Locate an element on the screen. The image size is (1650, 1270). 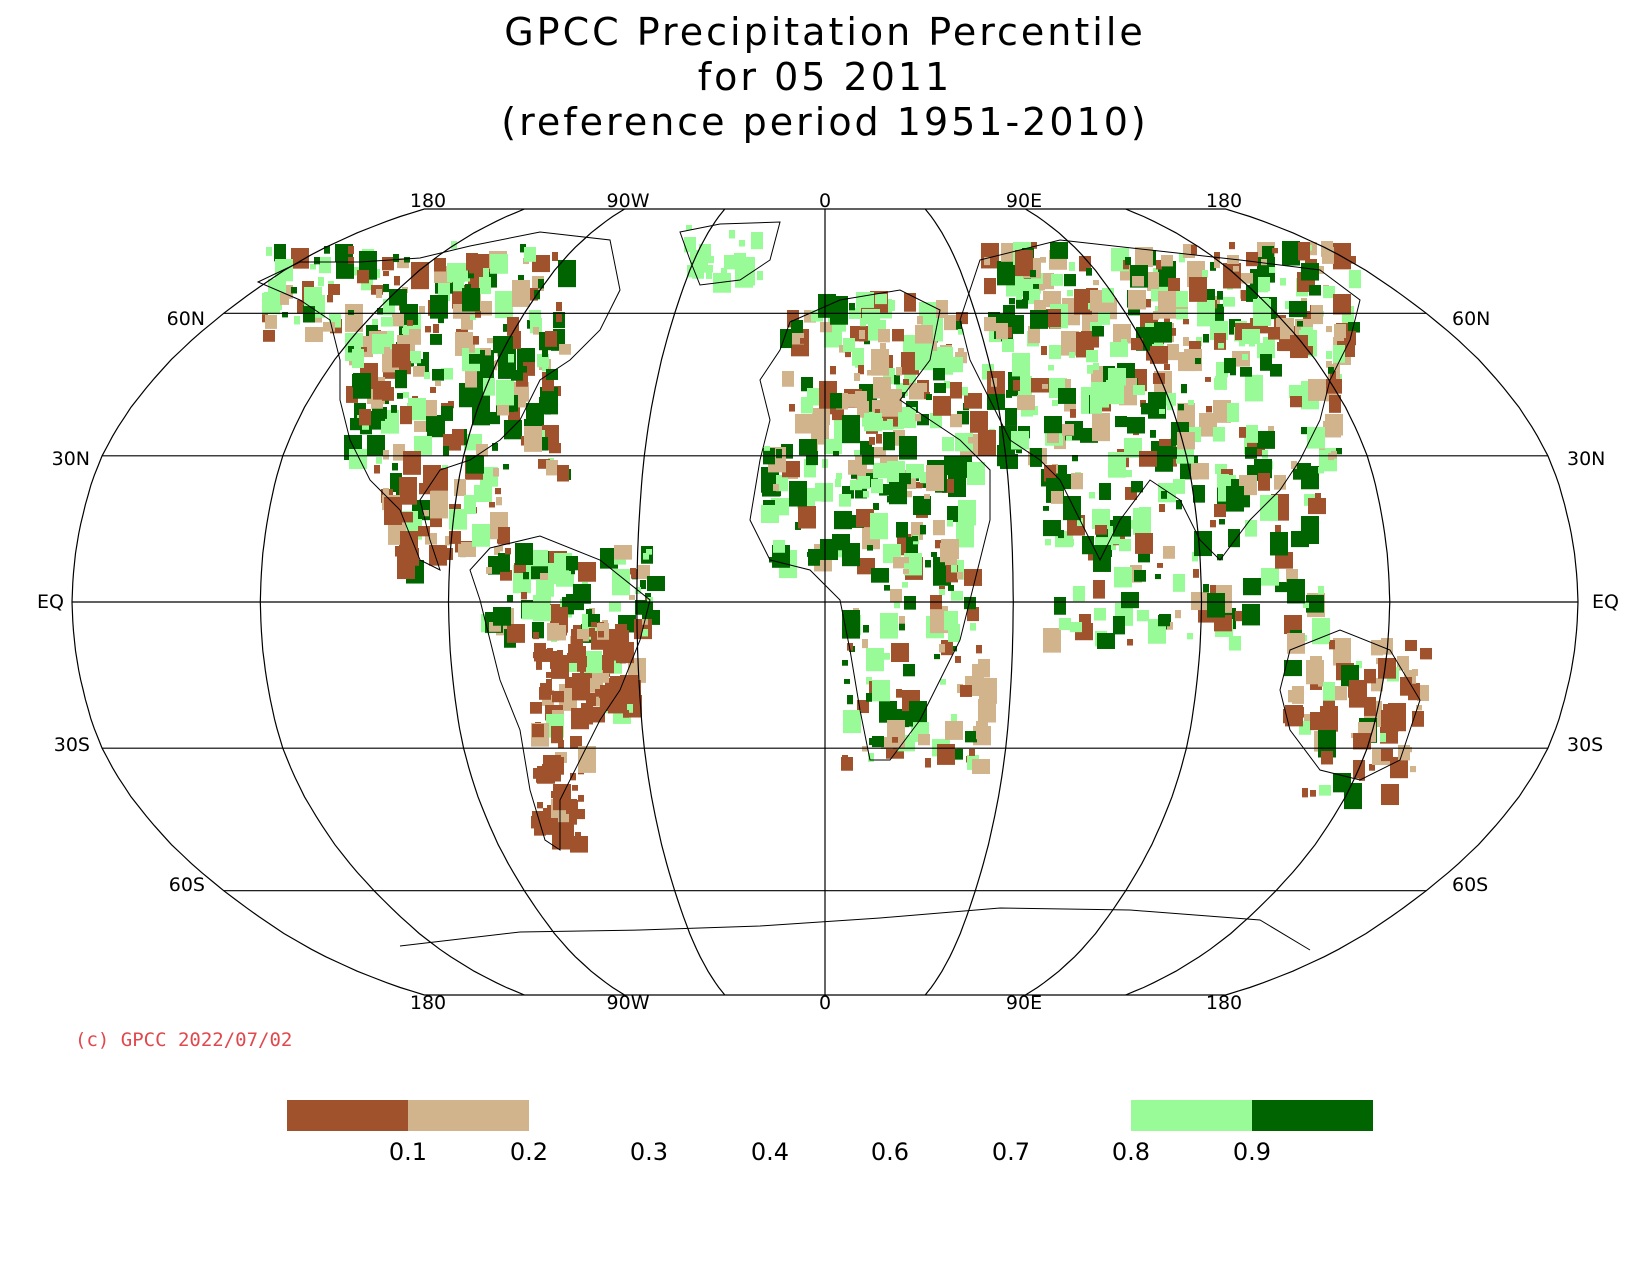
patches-alaska-canada is located at coordinates (419, 293).